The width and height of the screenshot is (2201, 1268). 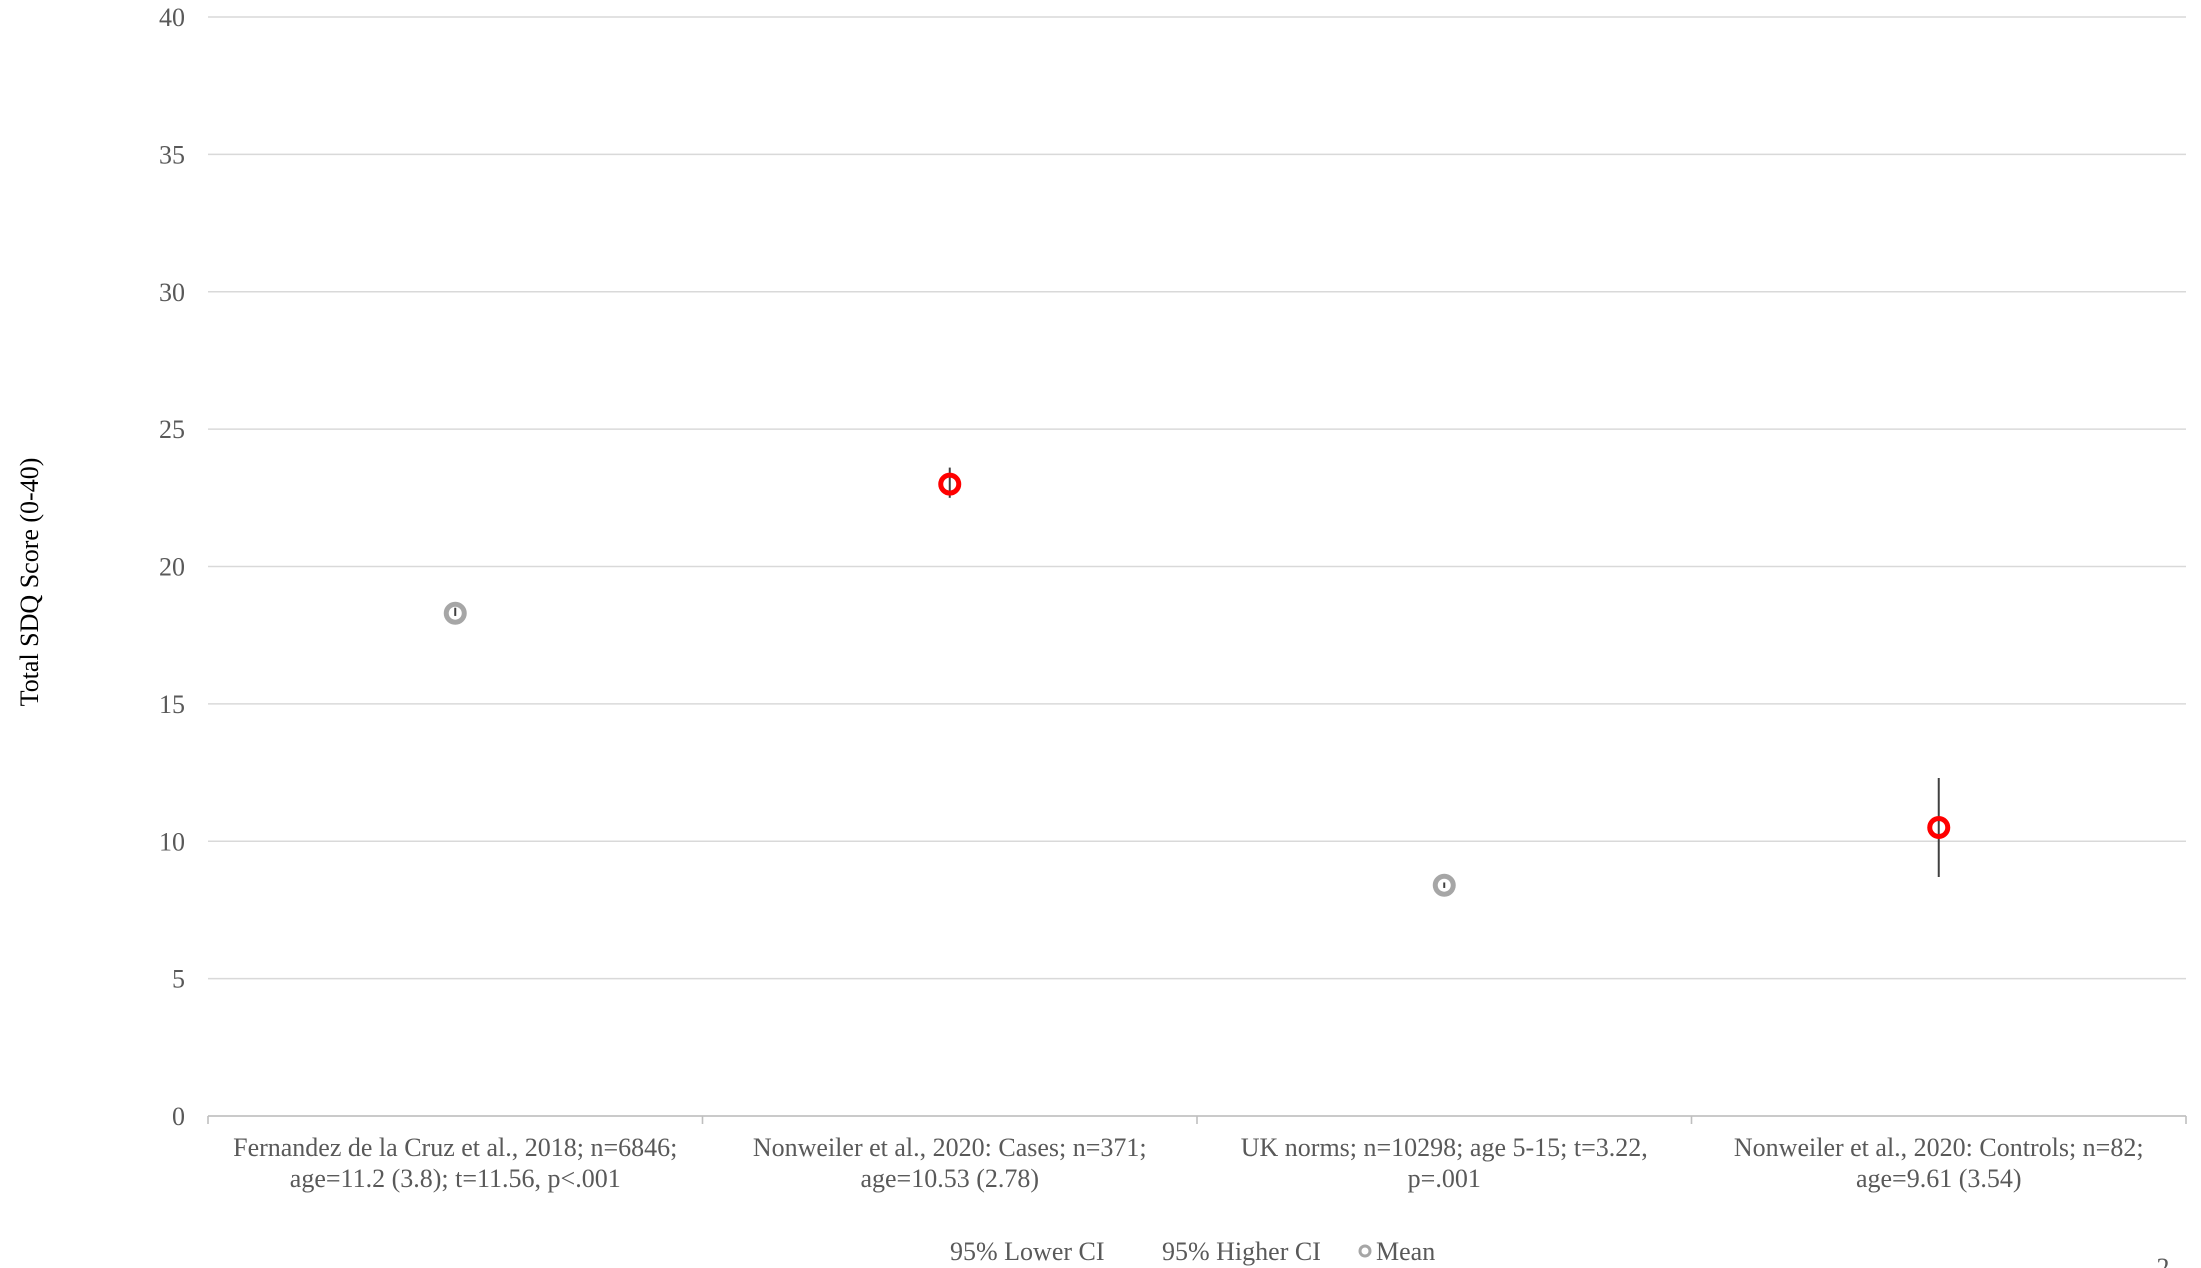 What do you see at coordinates (950, 1147) in the screenshot?
I see `category-label: Nonweiler et al., 2020: Cases; n=371;` at bounding box center [950, 1147].